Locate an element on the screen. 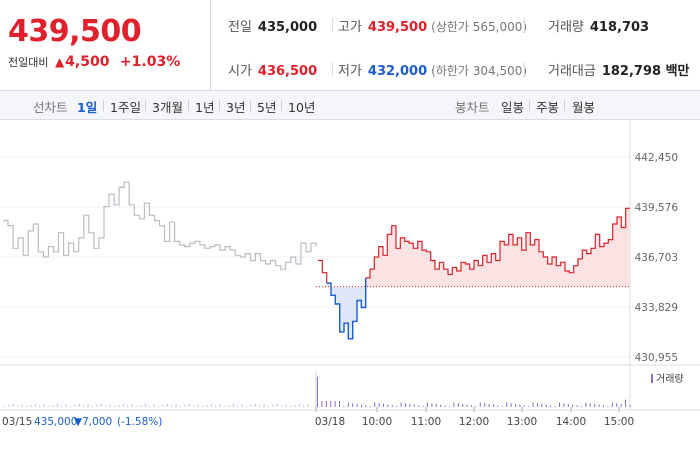  tab-1day: 1일 is located at coordinates (87, 107).